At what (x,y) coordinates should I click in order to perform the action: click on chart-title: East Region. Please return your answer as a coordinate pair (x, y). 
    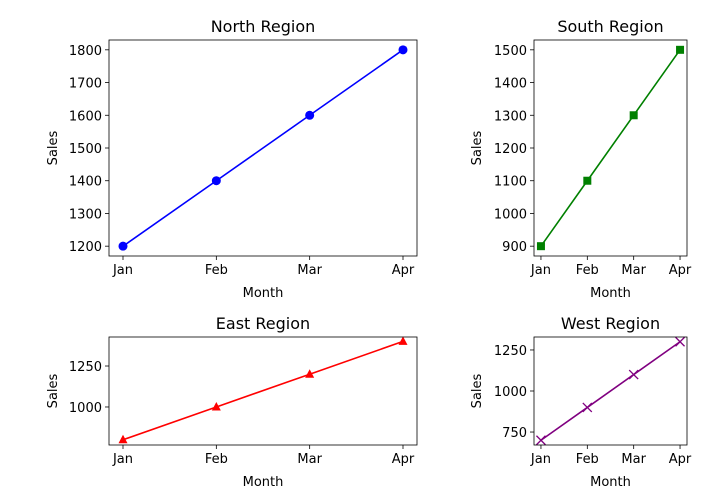
    Looking at the image, I should click on (263, 323).